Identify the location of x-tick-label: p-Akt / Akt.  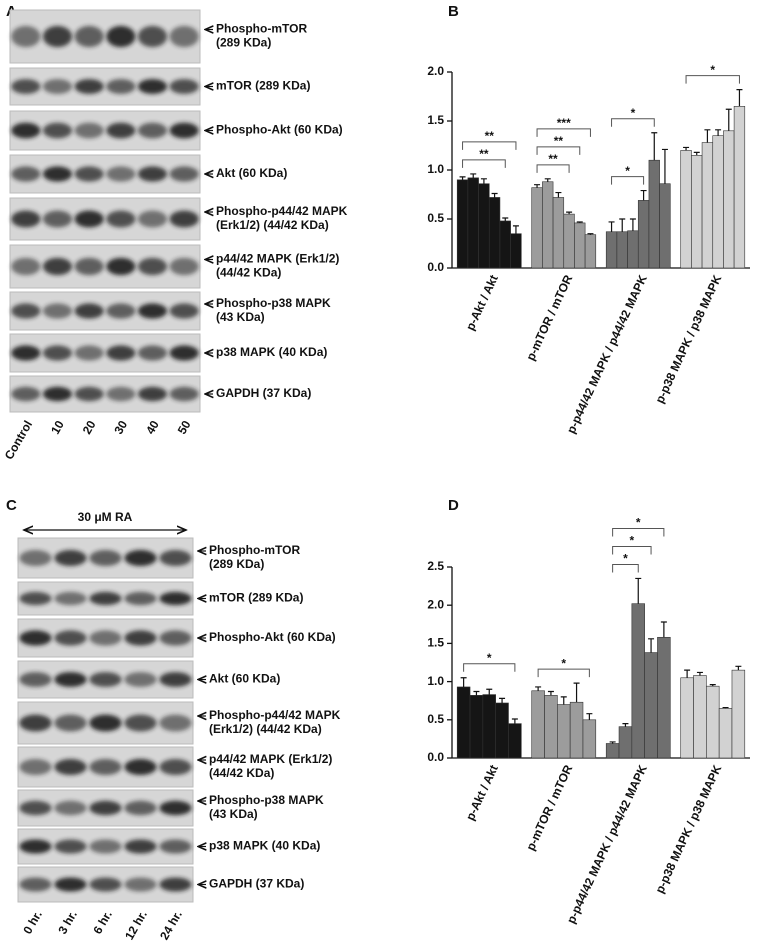
(482, 793).